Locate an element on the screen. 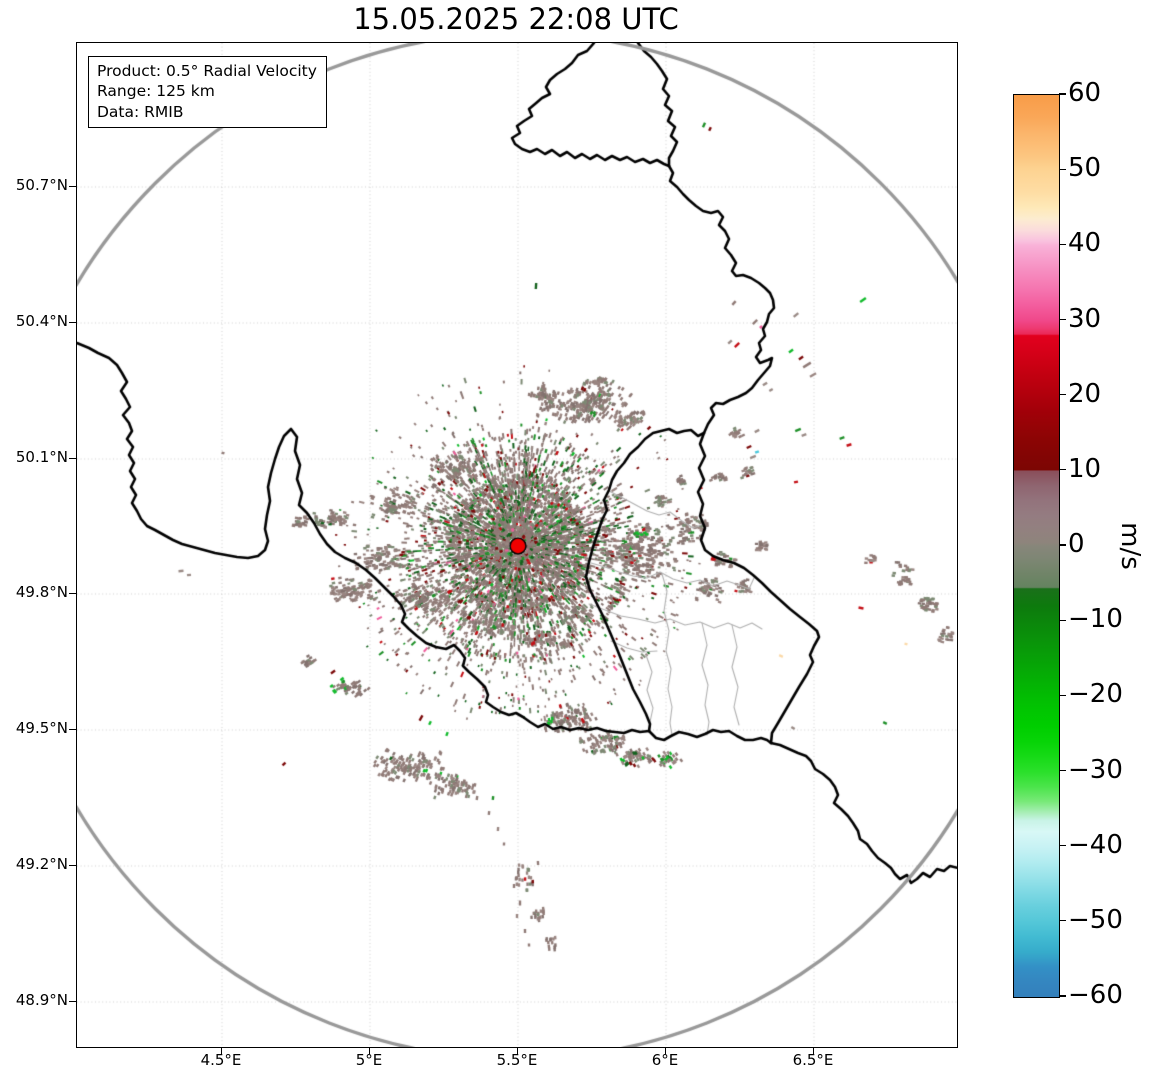 The image size is (1171, 1081). colorbar-tick-label: −40 is located at coordinates (1095, 844).